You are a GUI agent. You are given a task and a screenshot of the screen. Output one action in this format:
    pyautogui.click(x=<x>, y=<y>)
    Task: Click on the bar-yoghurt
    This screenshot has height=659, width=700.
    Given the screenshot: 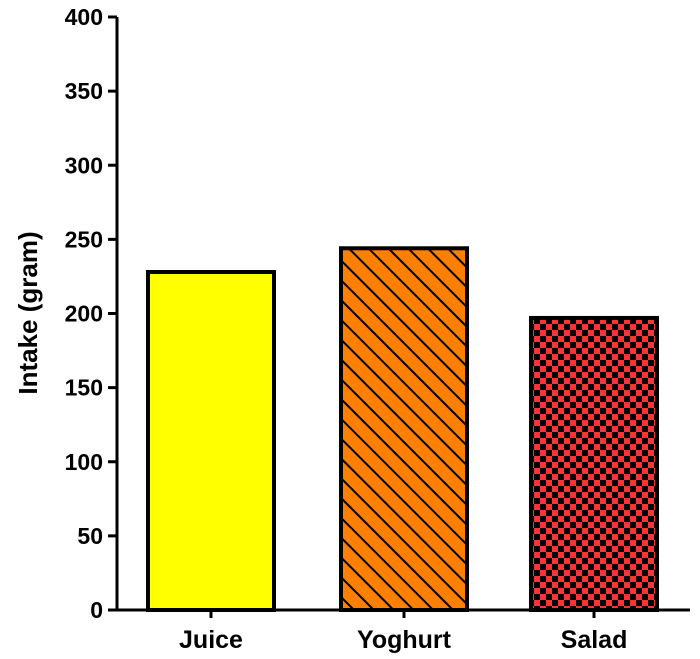 What is the action you would take?
    pyautogui.click(x=404, y=429)
    